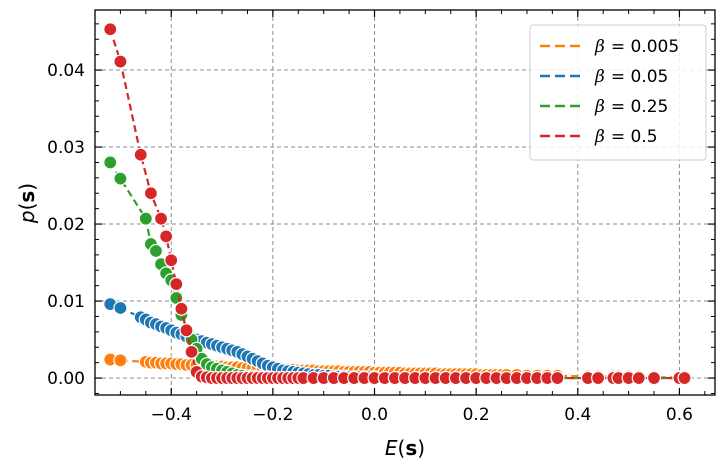 This screenshot has height=467, width=725. I want to click on y-axis-label-open-paren: (, so click(27, 207).